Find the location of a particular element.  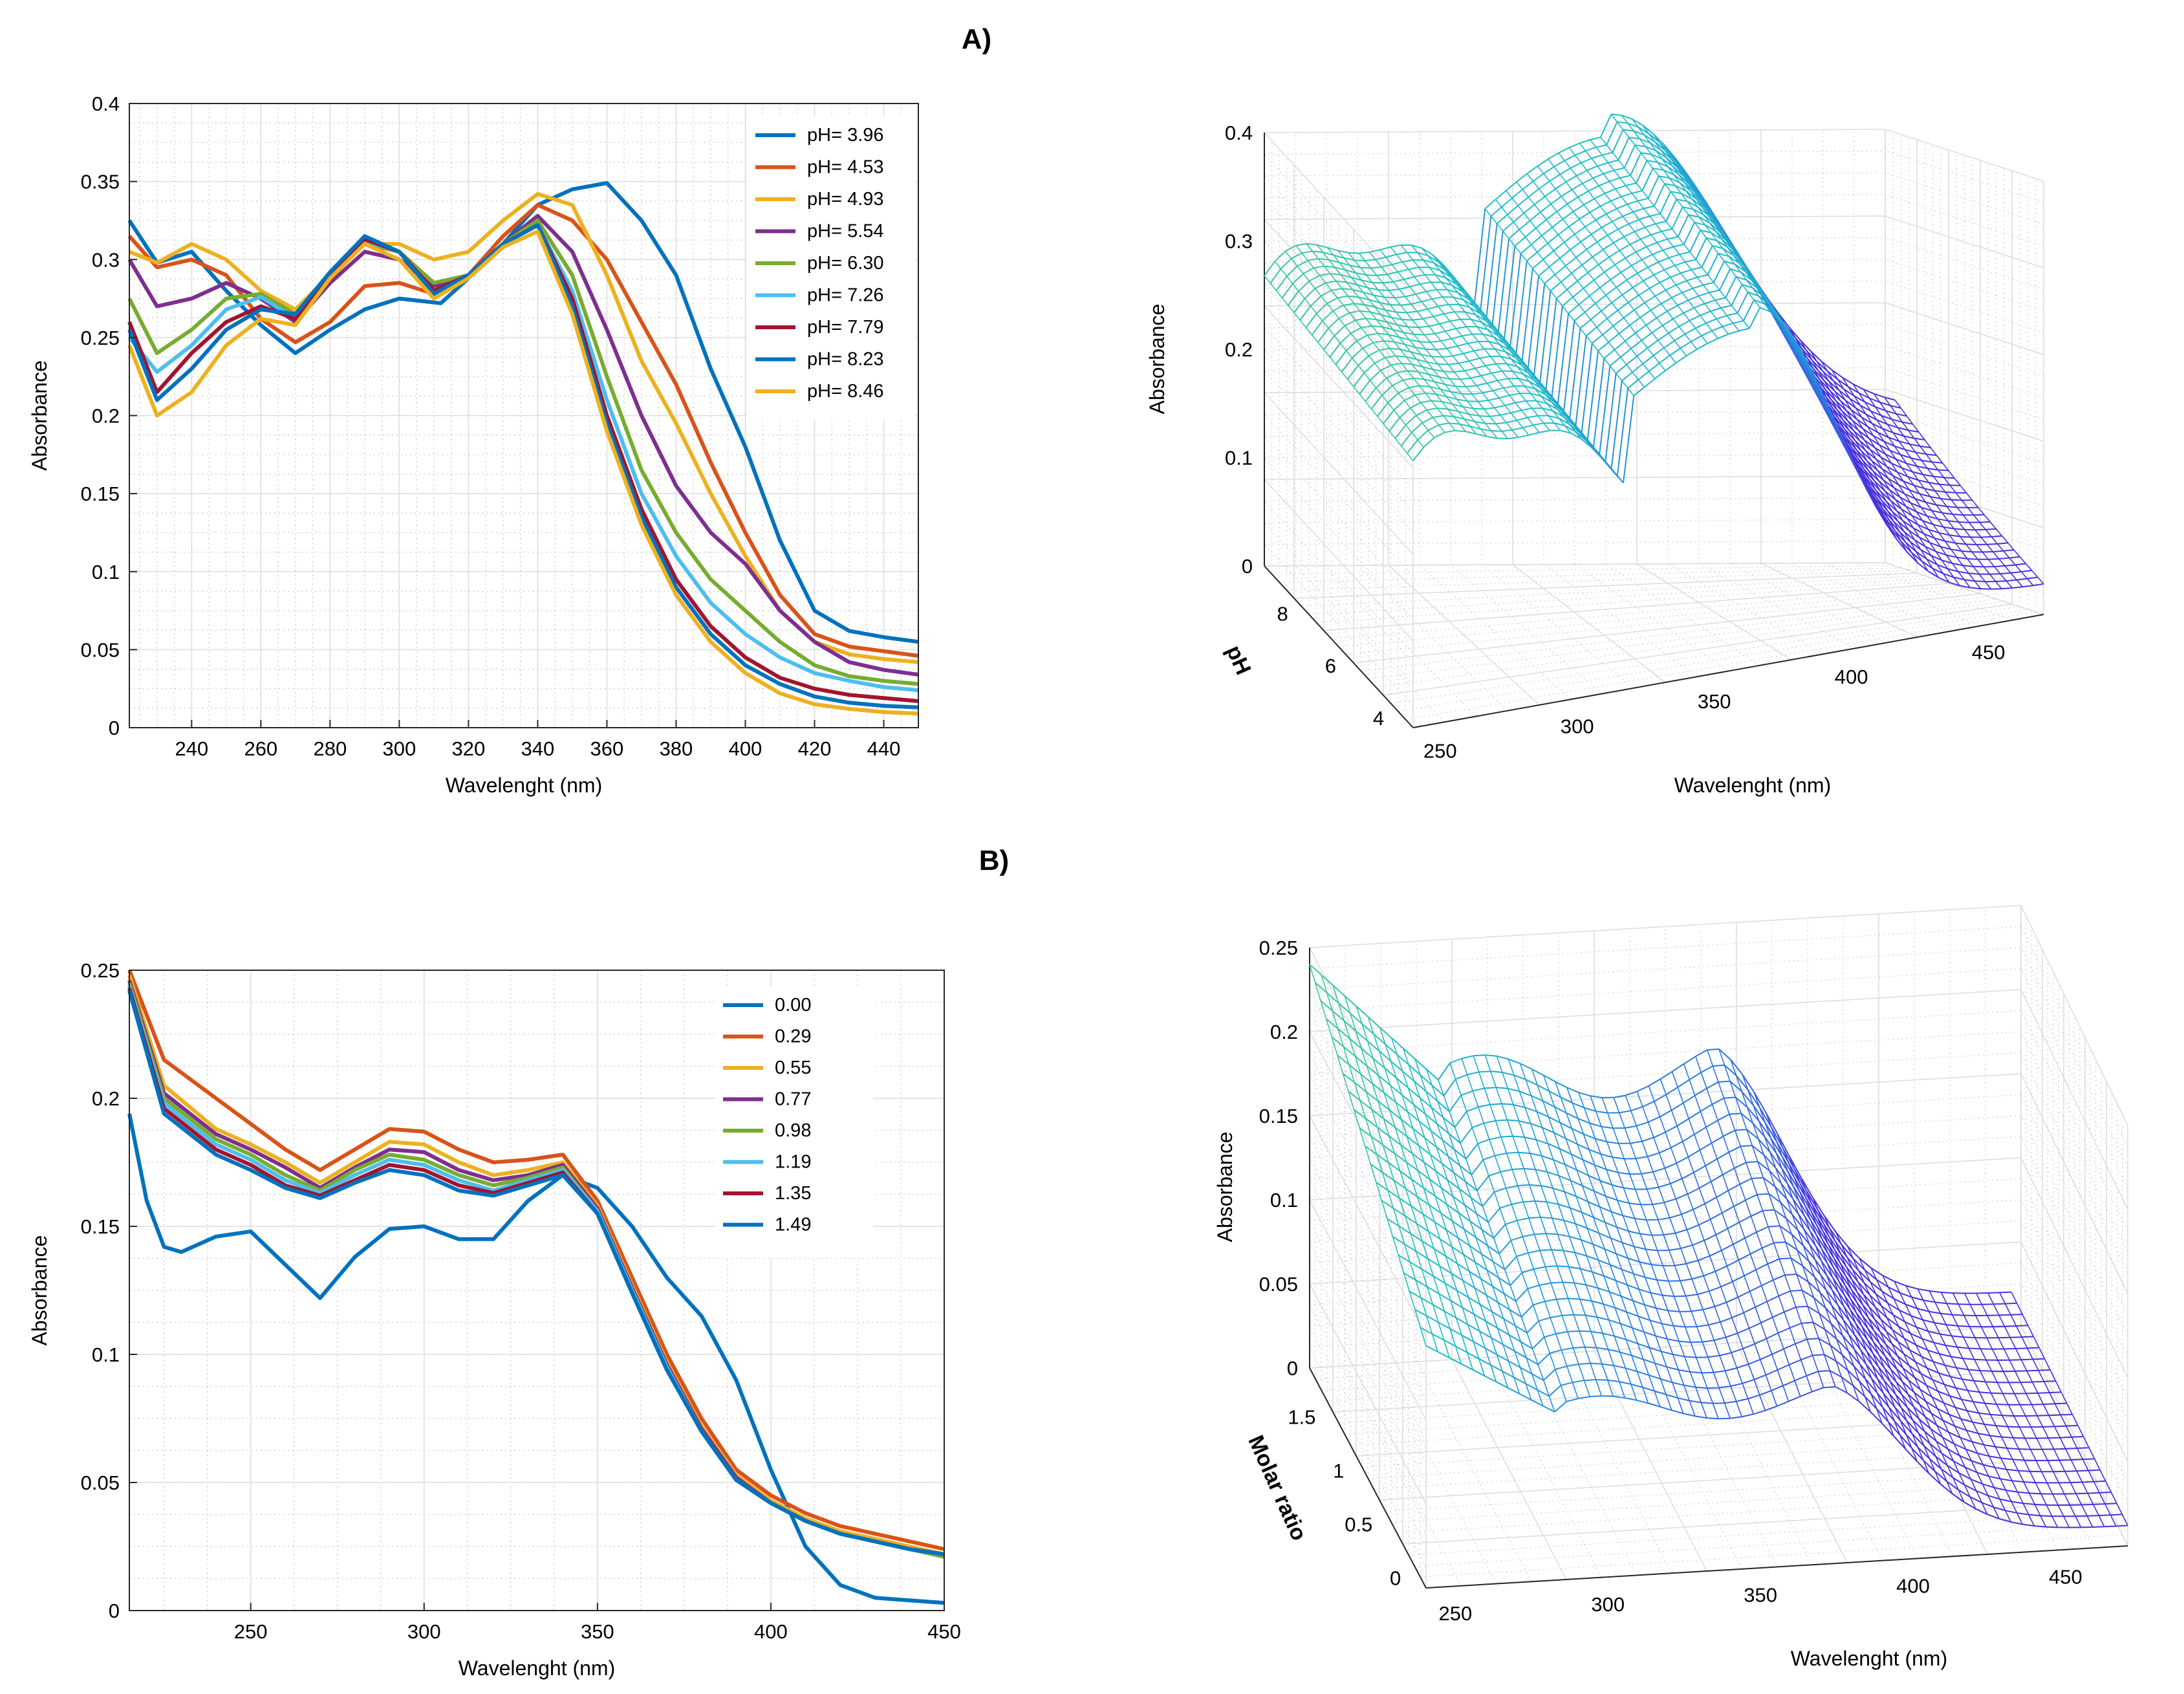

z-tick-label: 0.05 is located at coordinates (1278, 1284).